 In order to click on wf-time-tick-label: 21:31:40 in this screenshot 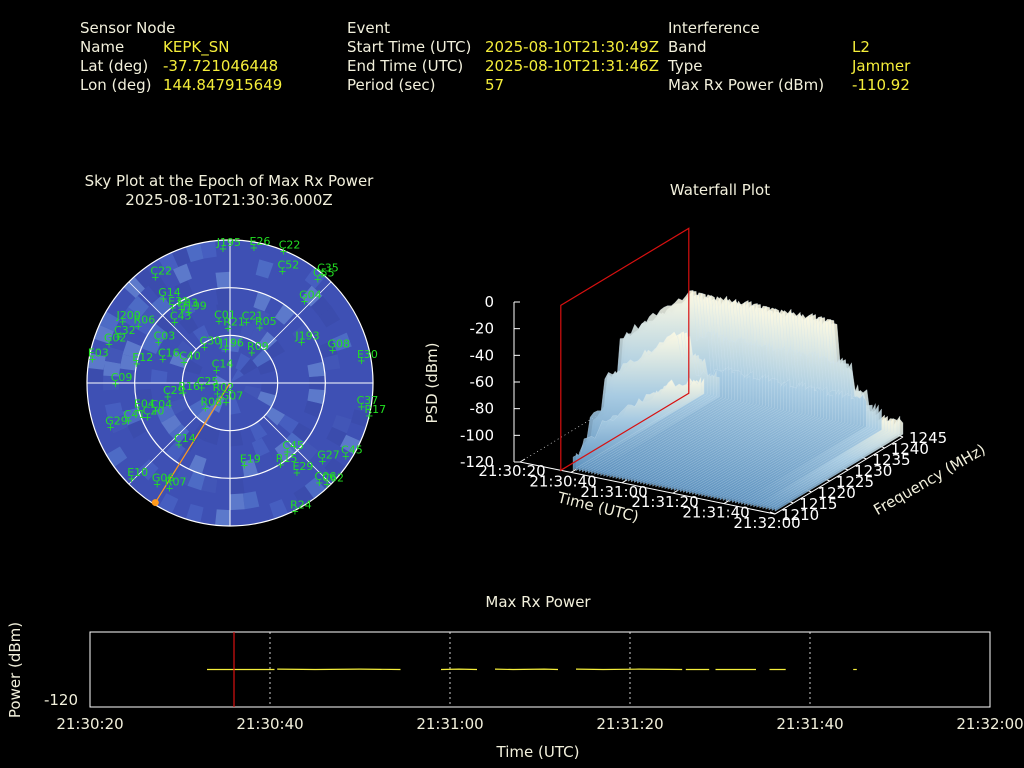, I will do `click(715, 513)`.